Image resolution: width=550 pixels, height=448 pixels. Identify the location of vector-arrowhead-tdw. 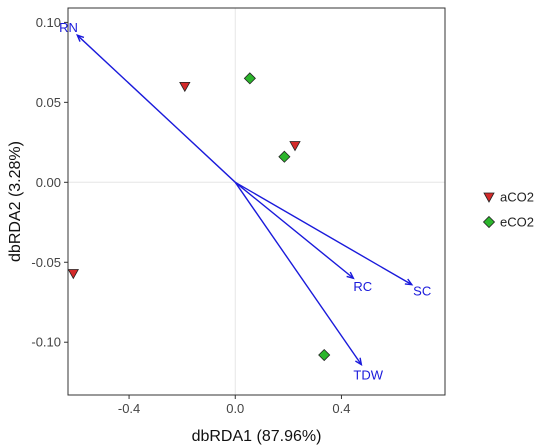
(359, 362).